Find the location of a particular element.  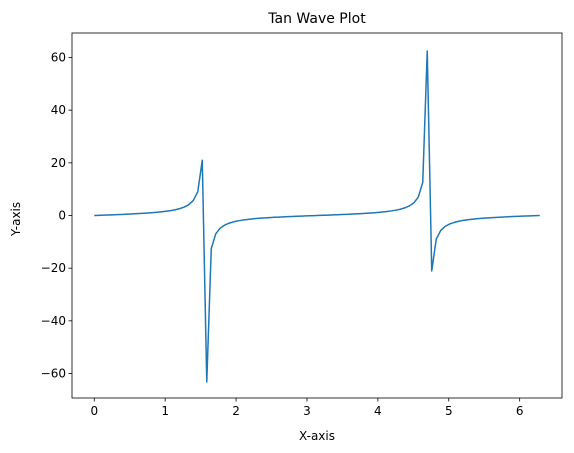

y-tick-label: 0 is located at coordinates (62, 216).